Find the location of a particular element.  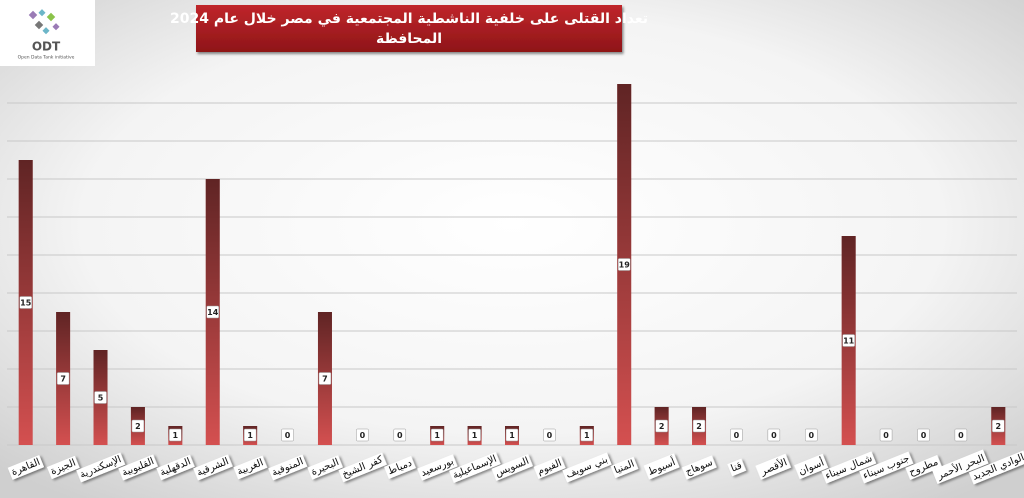

value-label: 14 is located at coordinates (213, 312).